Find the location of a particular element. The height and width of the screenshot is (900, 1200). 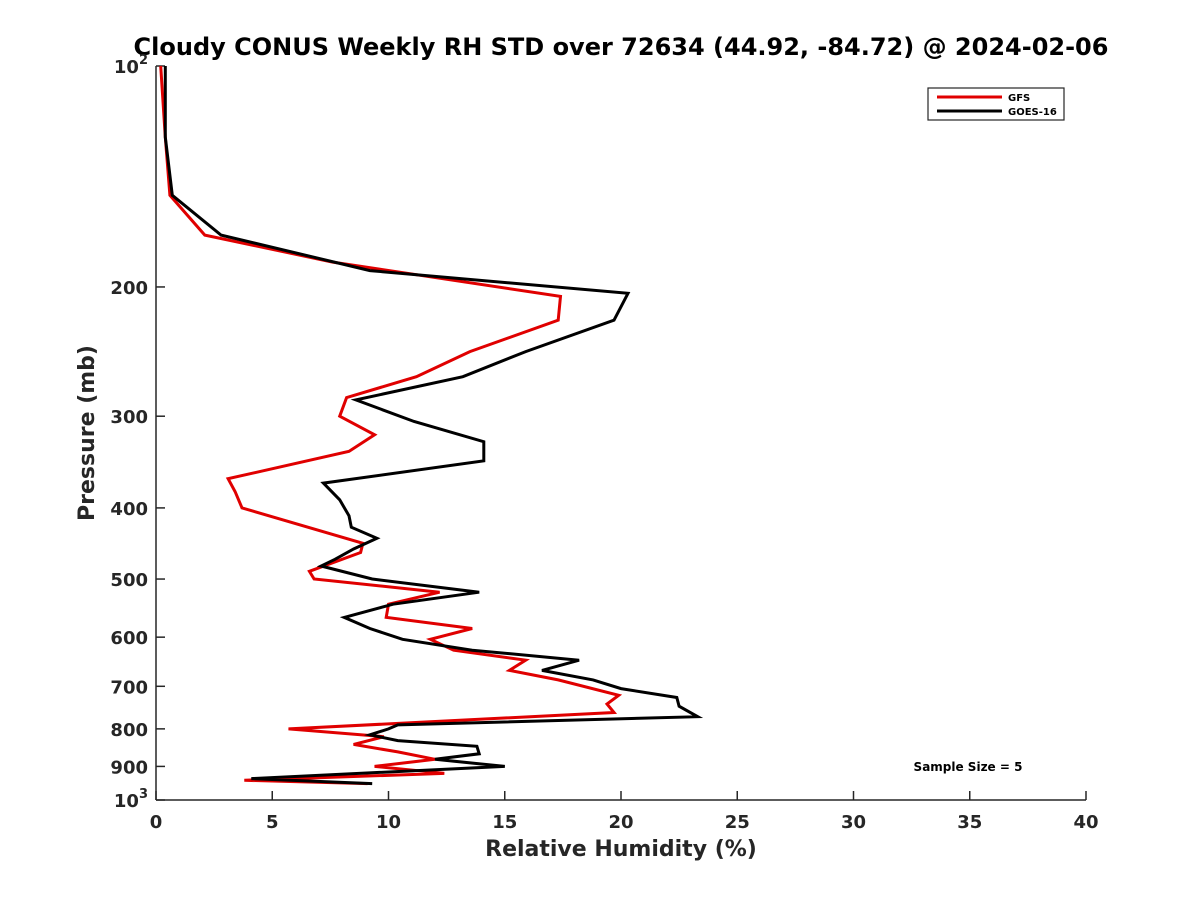

y-tick-label: 10² is located at coordinates (131, 65).